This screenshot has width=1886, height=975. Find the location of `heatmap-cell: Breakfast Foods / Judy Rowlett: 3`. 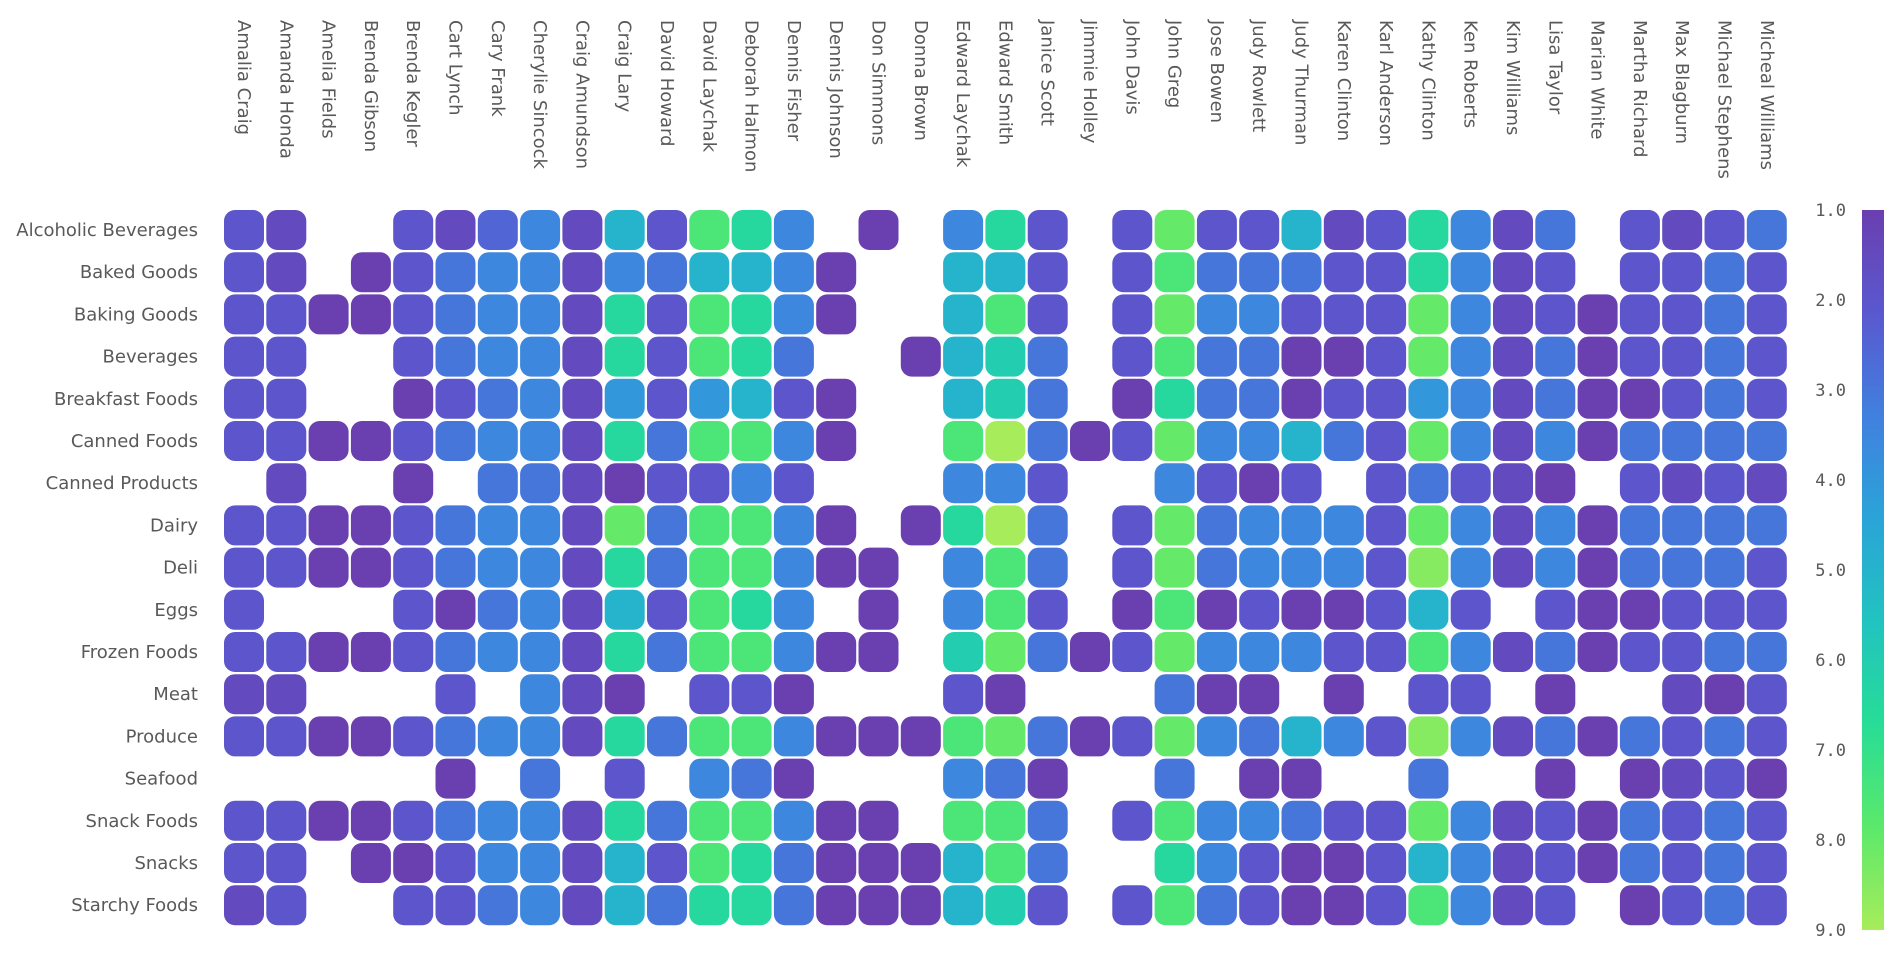

heatmap-cell: Breakfast Foods / Judy Rowlett: 3 is located at coordinates (1259, 398).